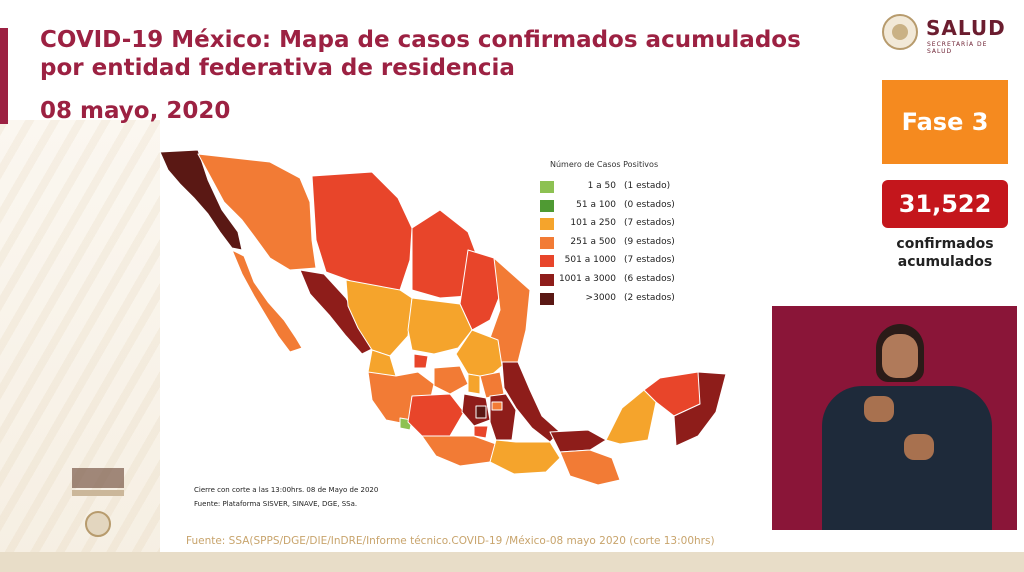  I want to click on state-baja-california-sur, so click(267, 301).